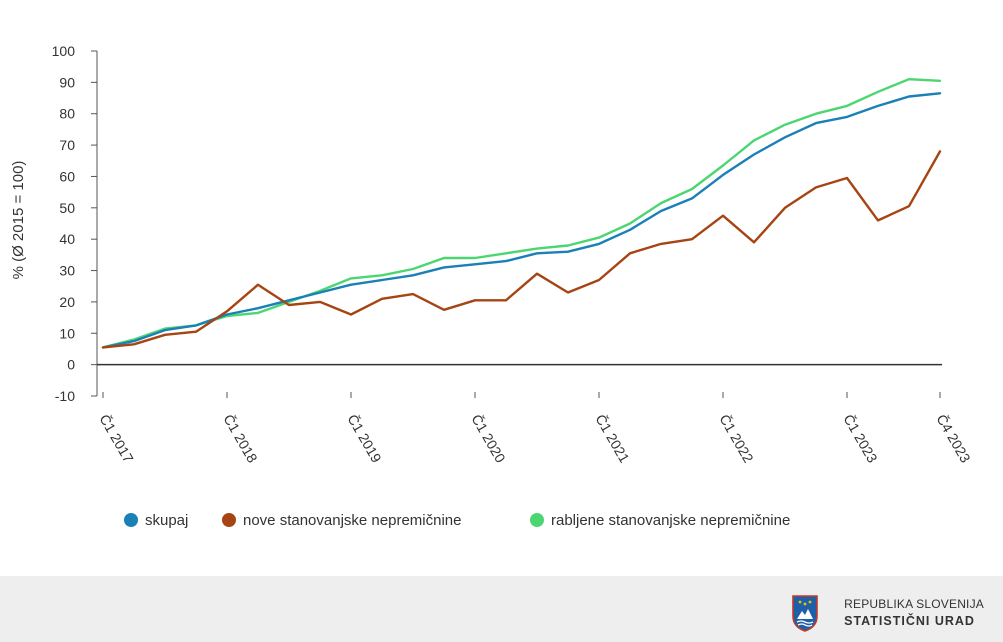  Describe the element at coordinates (67, 333) in the screenshot. I see `y-tick-label: 10` at that location.